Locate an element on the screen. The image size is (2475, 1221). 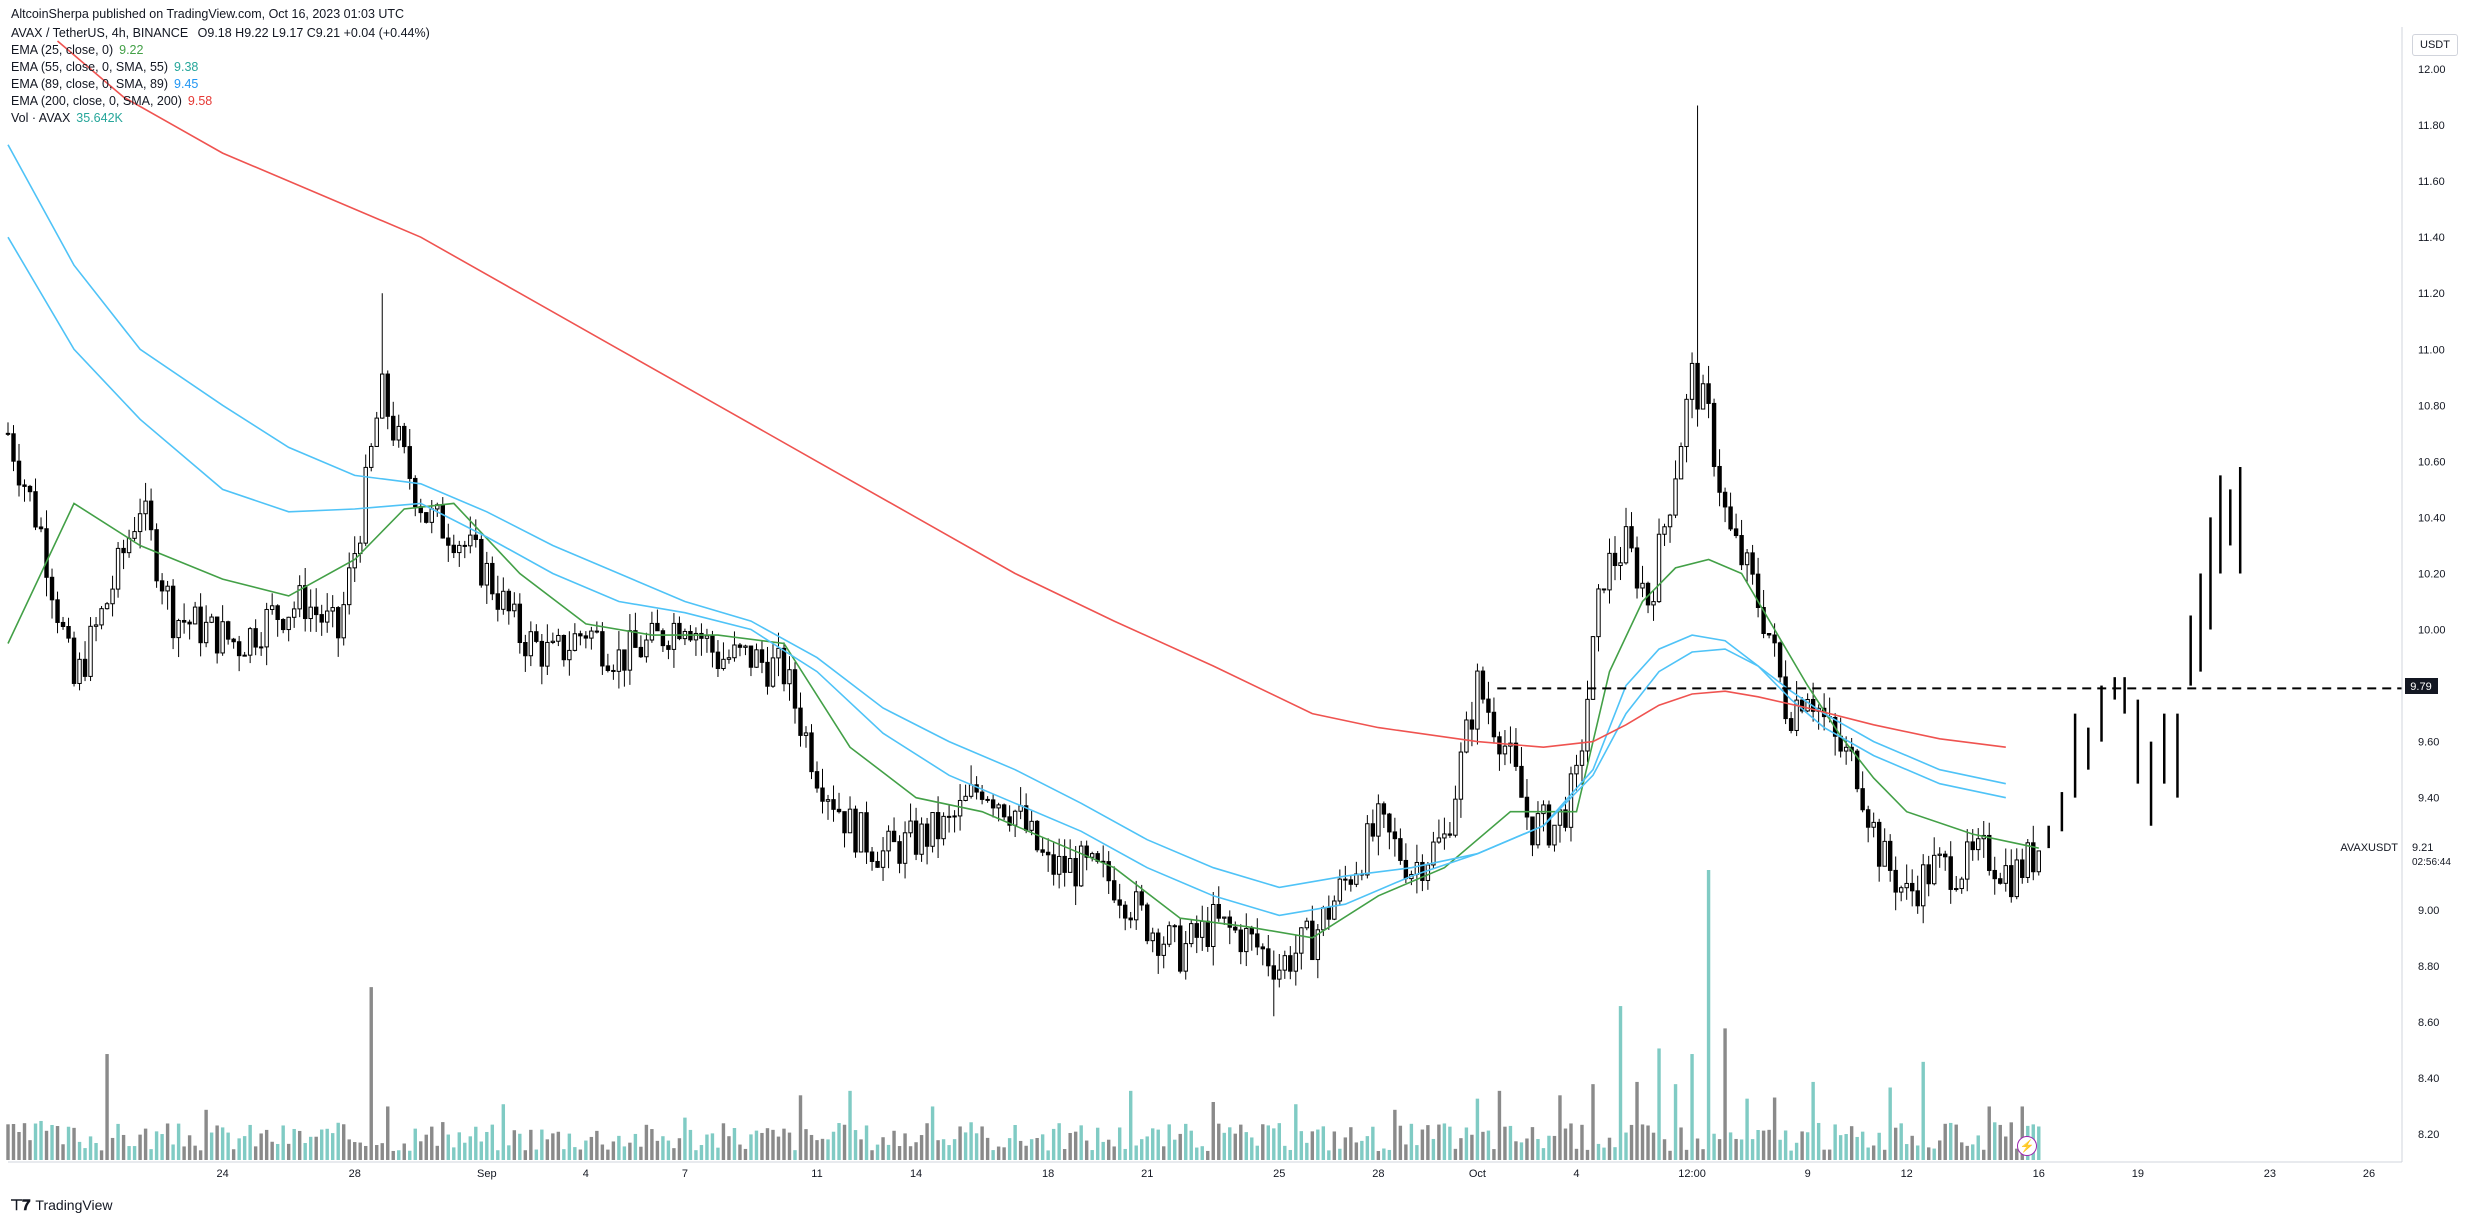
brand-footer: ⊤𝟕 TradingView is located at coordinates (61, 1205).